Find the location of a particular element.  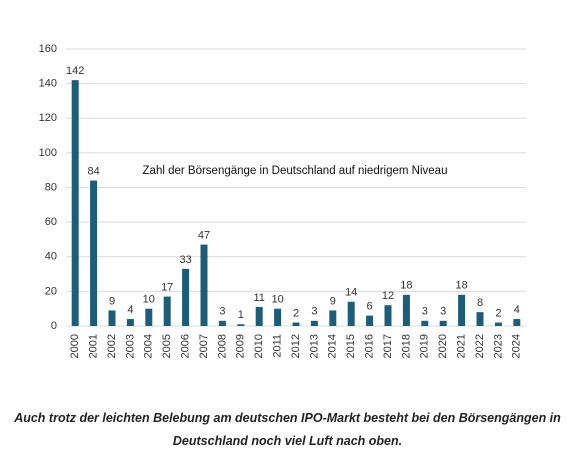

data-label: 14 is located at coordinates (351, 293).